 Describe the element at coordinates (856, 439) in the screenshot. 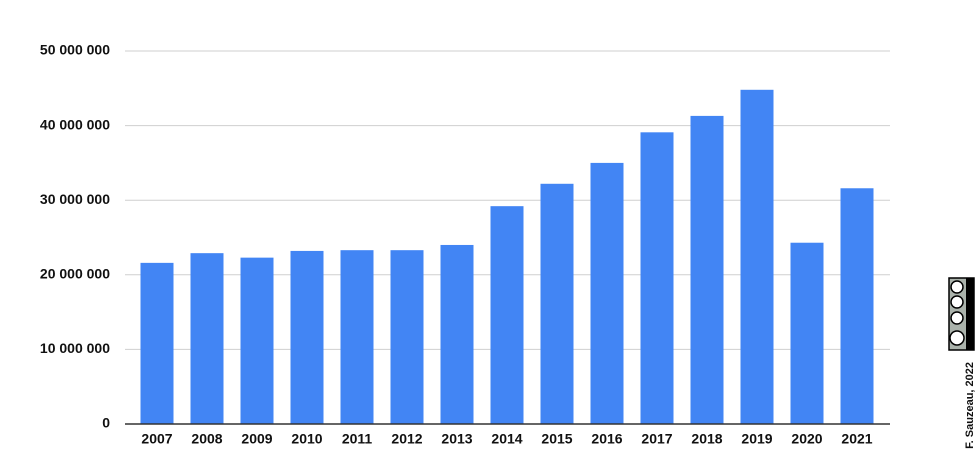

I see `x-tick-label: 2021` at that location.